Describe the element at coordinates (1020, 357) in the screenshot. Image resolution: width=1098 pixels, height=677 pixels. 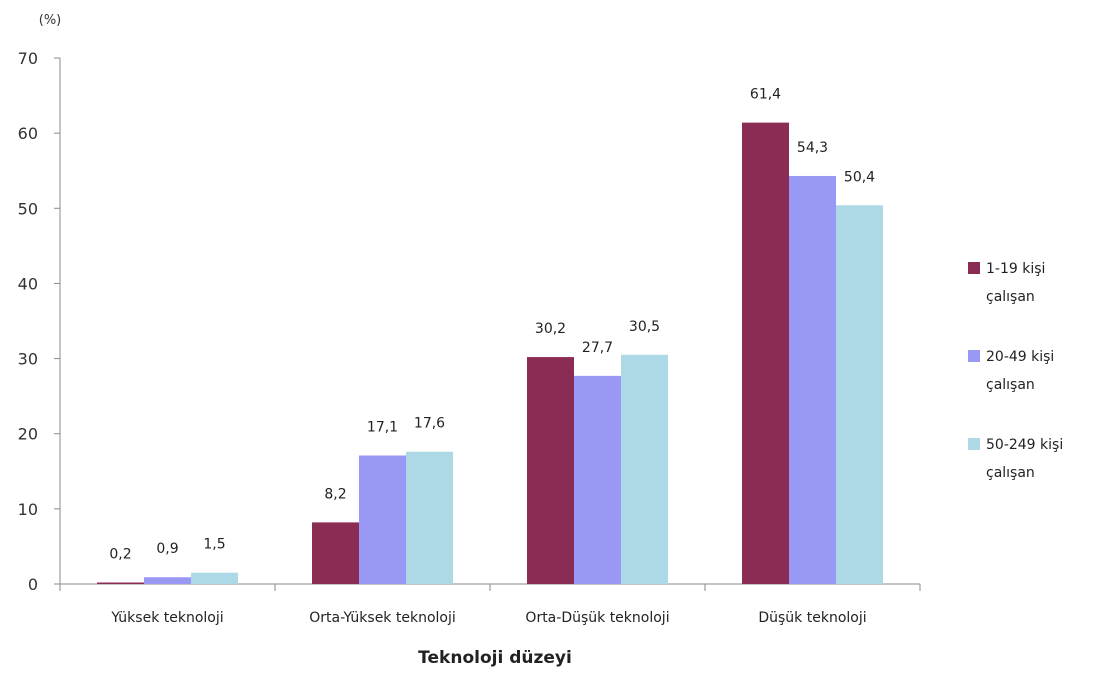
I see `legend-label: 20-49 kişi` at that location.